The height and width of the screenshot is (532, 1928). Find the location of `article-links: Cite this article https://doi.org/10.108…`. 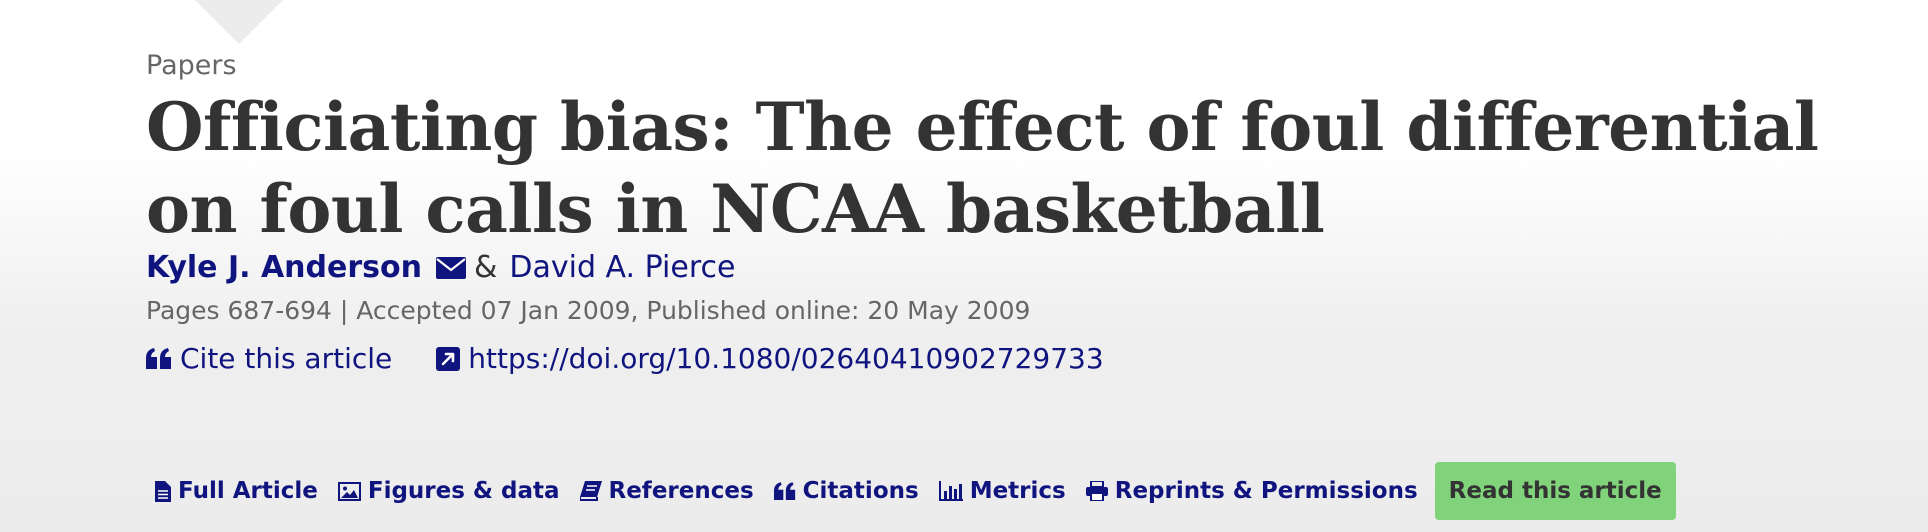

article-links: Cite this article https://doi.org/10.108… is located at coordinates (625, 358).